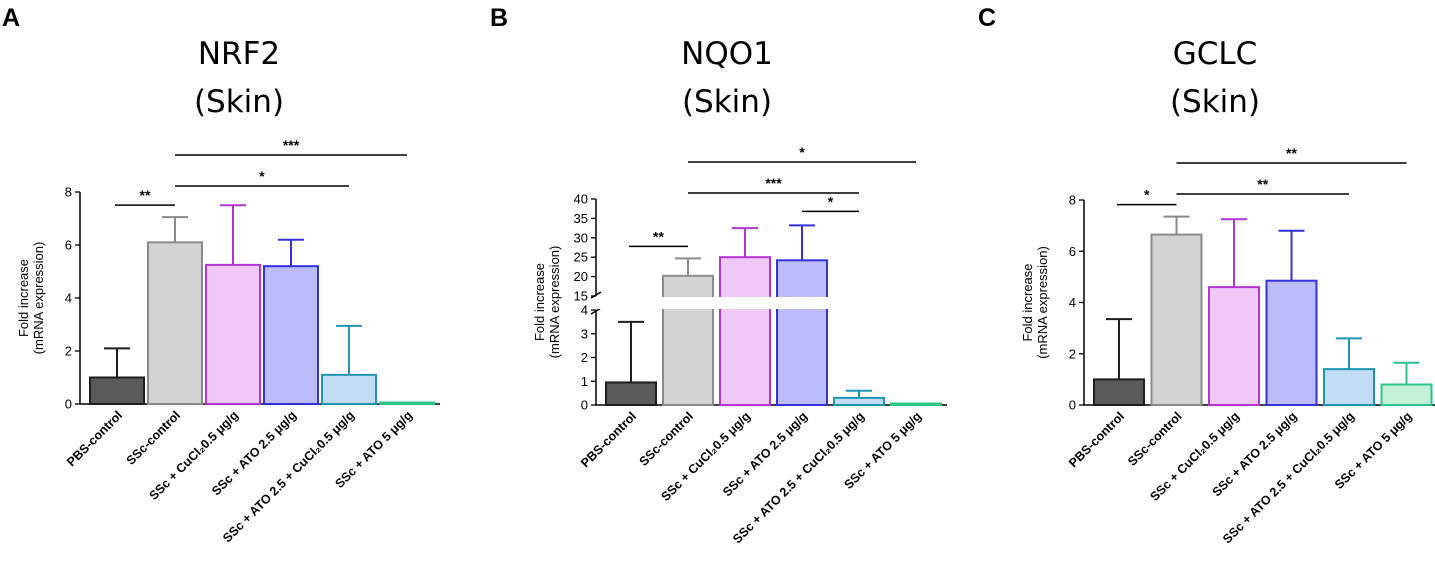  What do you see at coordinates (727, 78) in the screenshot?
I see `chart-title: NQO1 (Skin)` at bounding box center [727, 78].